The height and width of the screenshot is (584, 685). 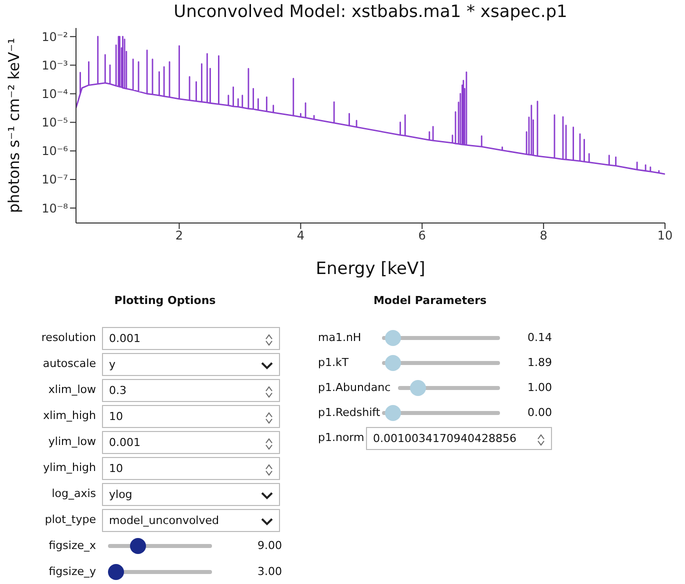 I want to click on text: ma1.nH, so click(x=340, y=337).